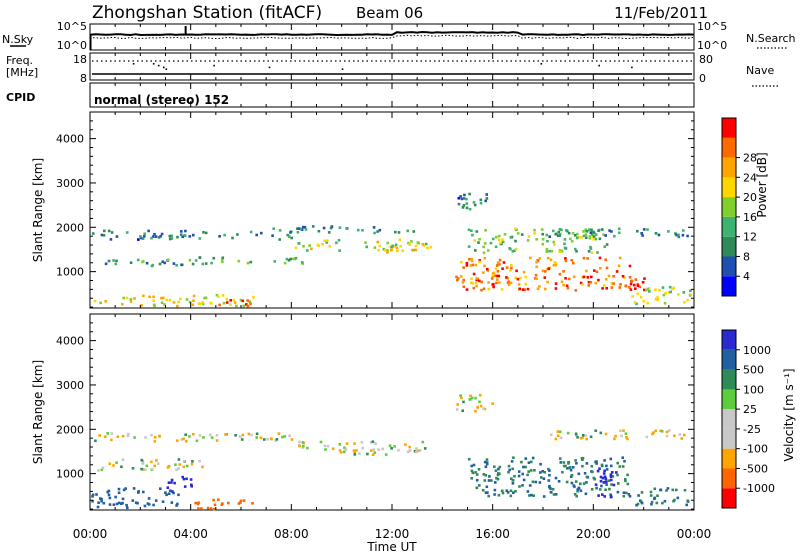 Image resolution: width=800 pixels, height=554 pixels. I want to click on velocity-colorbar-tick-label: -100, so click(755, 449).